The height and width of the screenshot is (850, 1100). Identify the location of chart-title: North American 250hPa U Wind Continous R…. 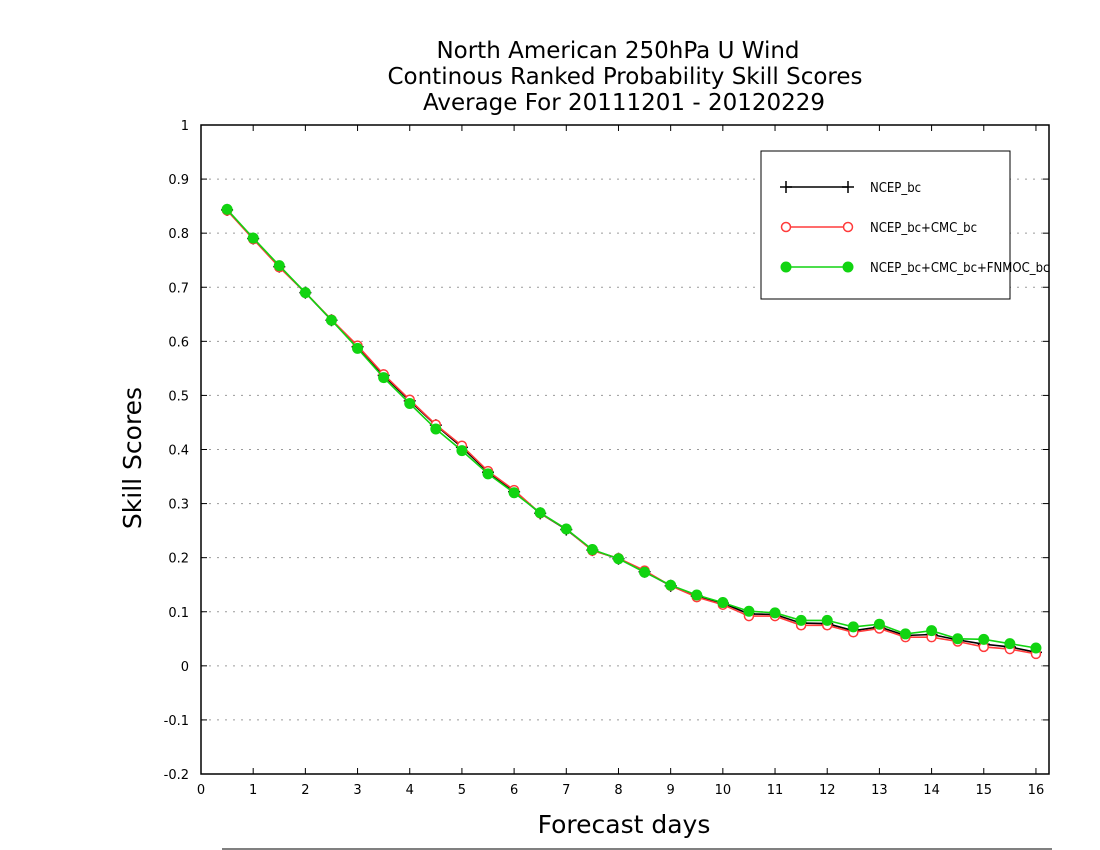
(624, 77).